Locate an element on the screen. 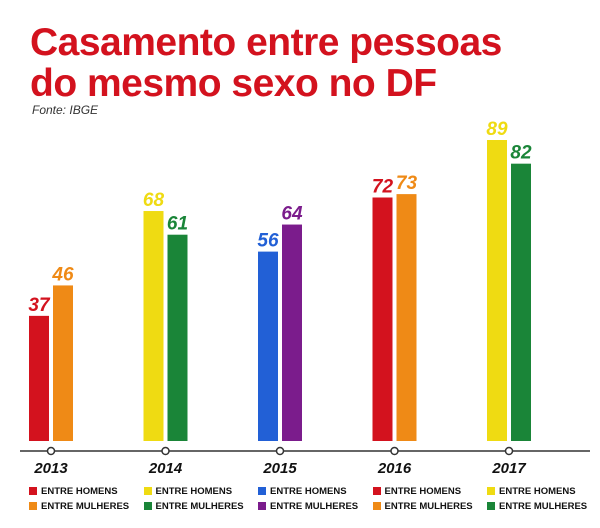 This screenshot has width=600, height=528. bar-2013-homens is located at coordinates (39, 378).